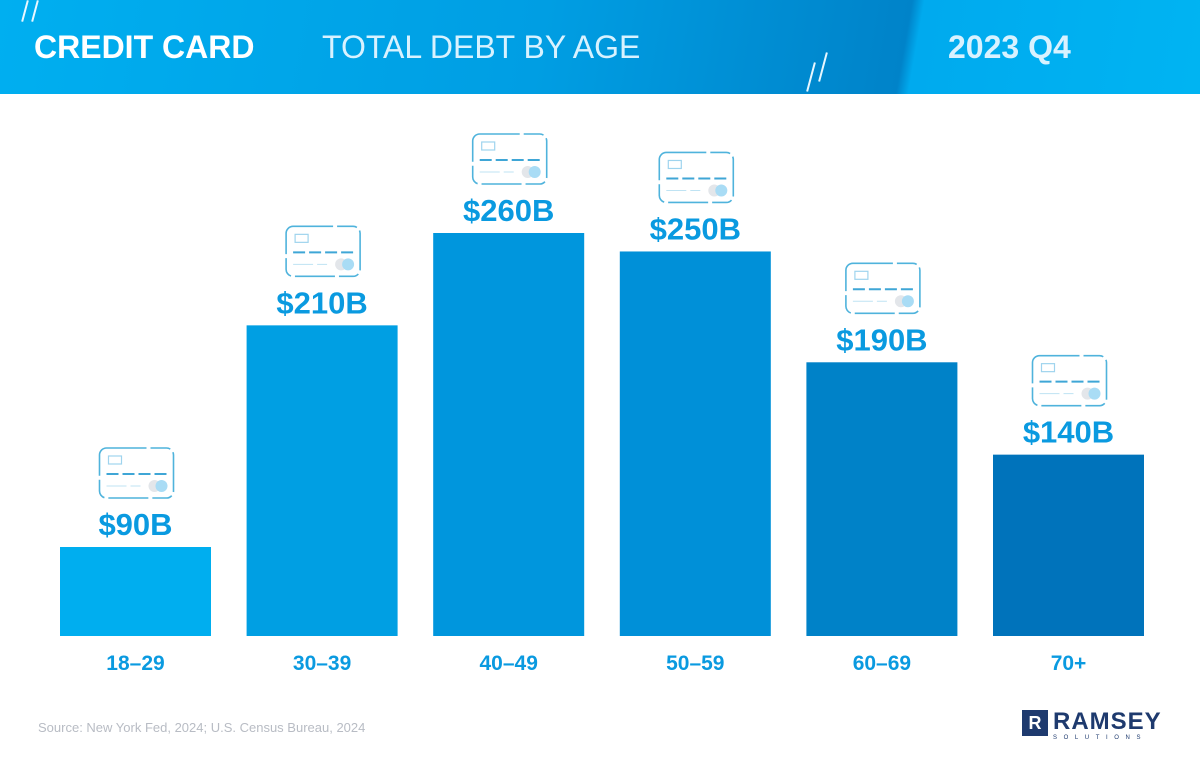  I want to click on title-main: CREDIT CARD, so click(144, 47).